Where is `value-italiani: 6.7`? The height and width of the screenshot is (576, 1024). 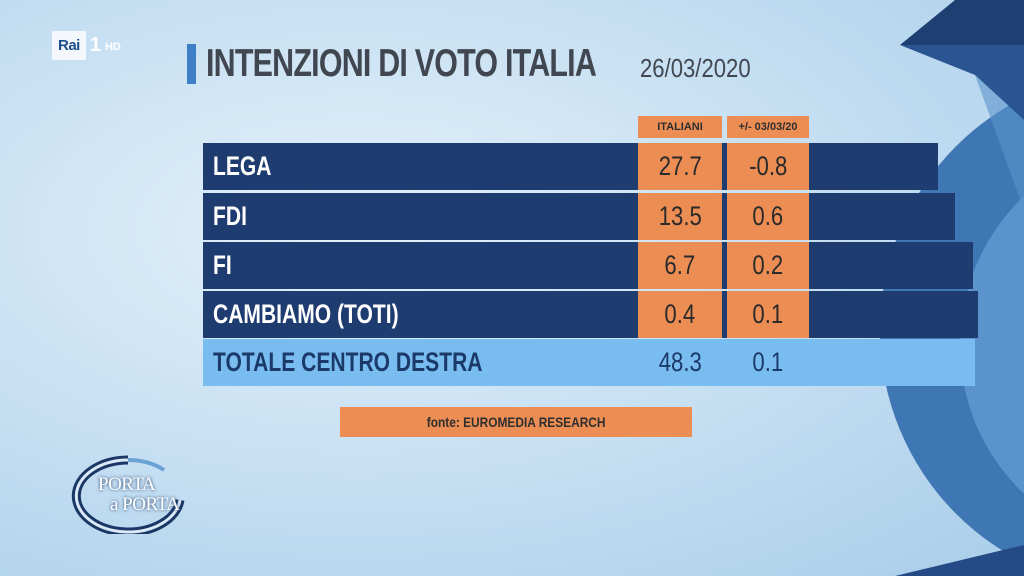
value-italiani: 6.7 is located at coordinates (680, 265).